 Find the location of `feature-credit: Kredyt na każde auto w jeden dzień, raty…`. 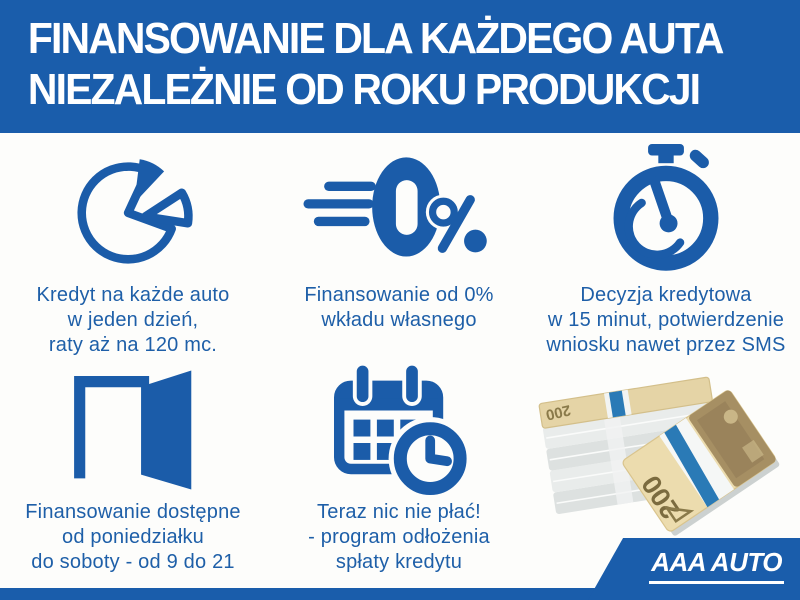

feature-credit: Kredyt na każde auto w jeden dzień, raty… is located at coordinates (133, 246).